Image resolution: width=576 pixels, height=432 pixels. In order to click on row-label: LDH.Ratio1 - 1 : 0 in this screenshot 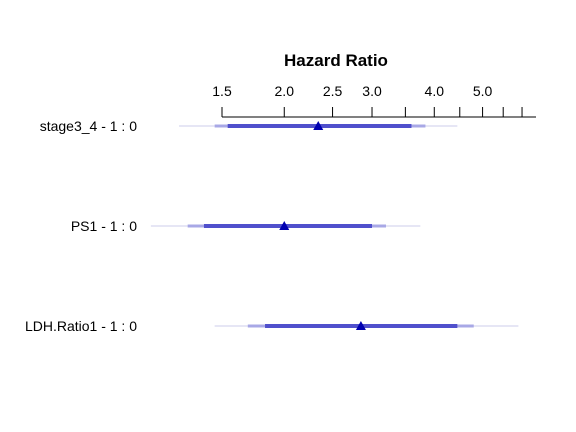, I will do `click(81, 326)`.